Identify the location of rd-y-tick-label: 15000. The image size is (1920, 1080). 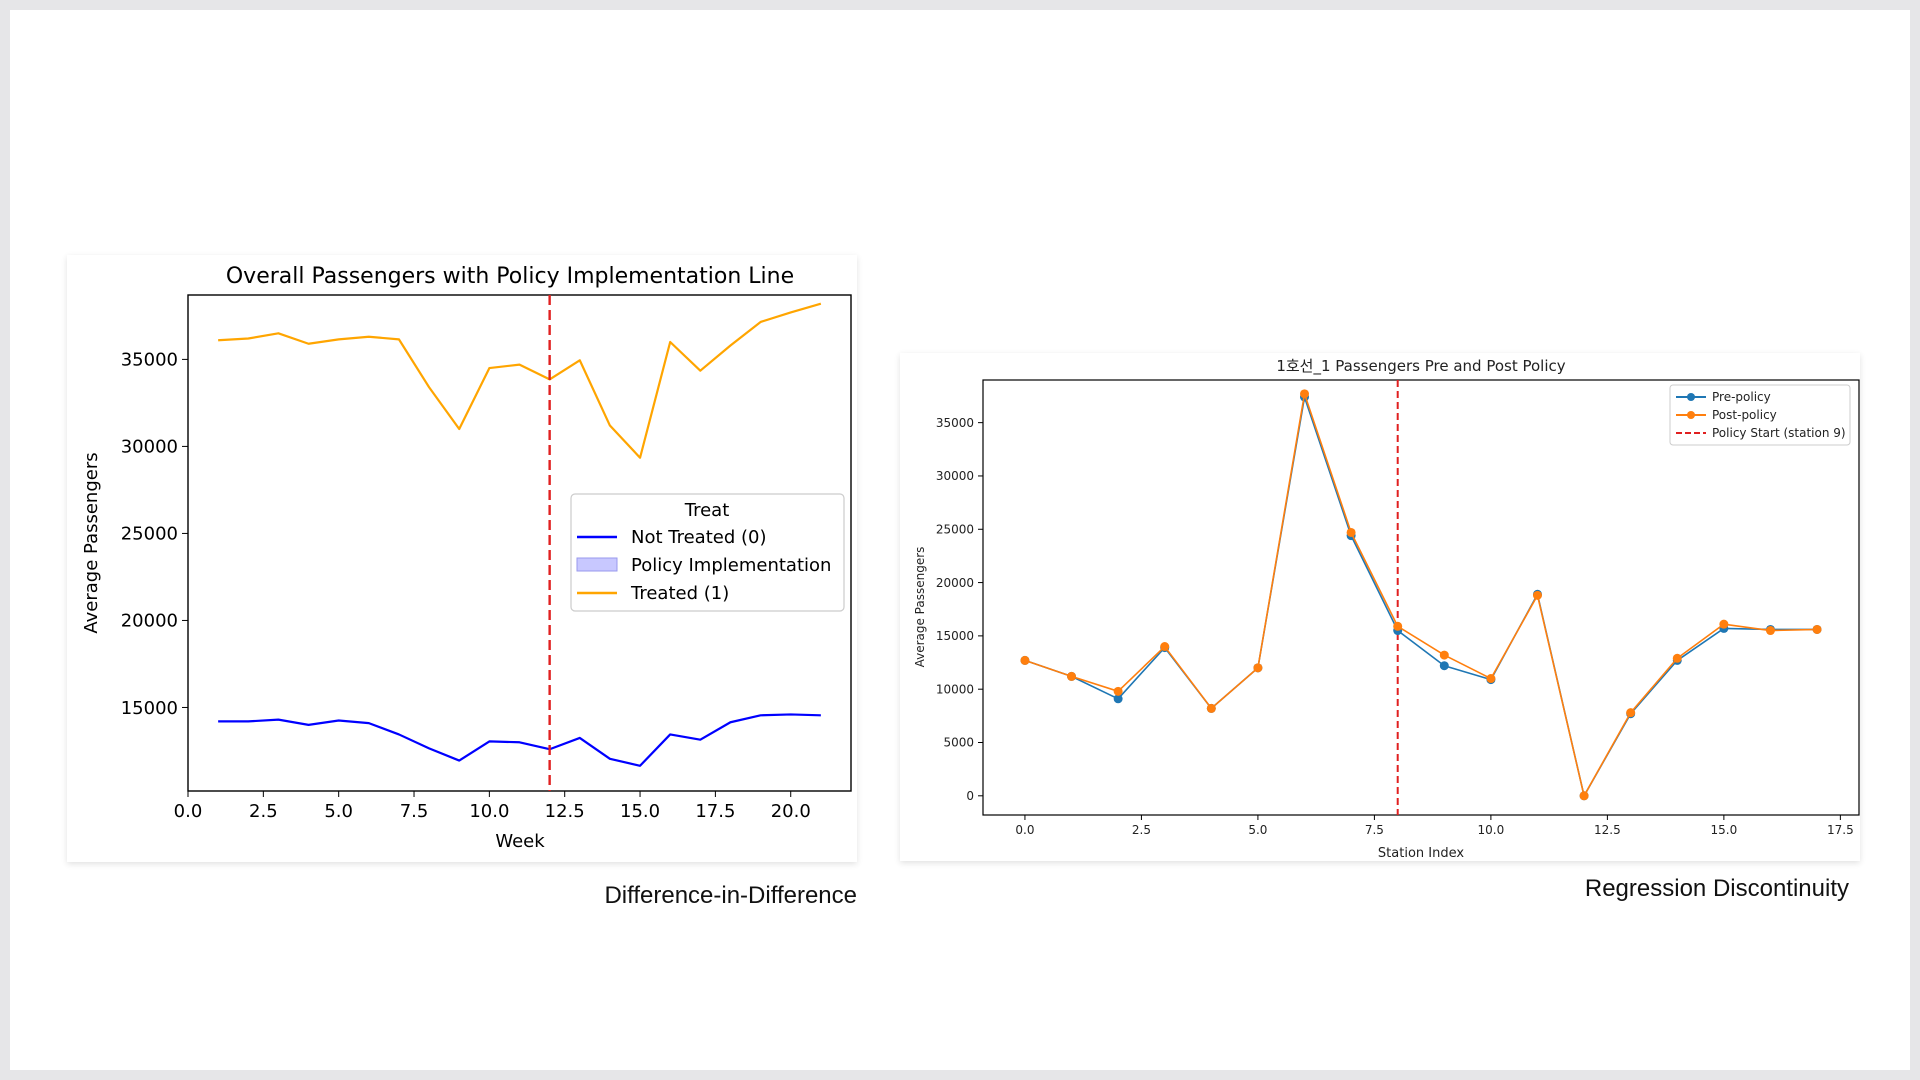
(955, 636).